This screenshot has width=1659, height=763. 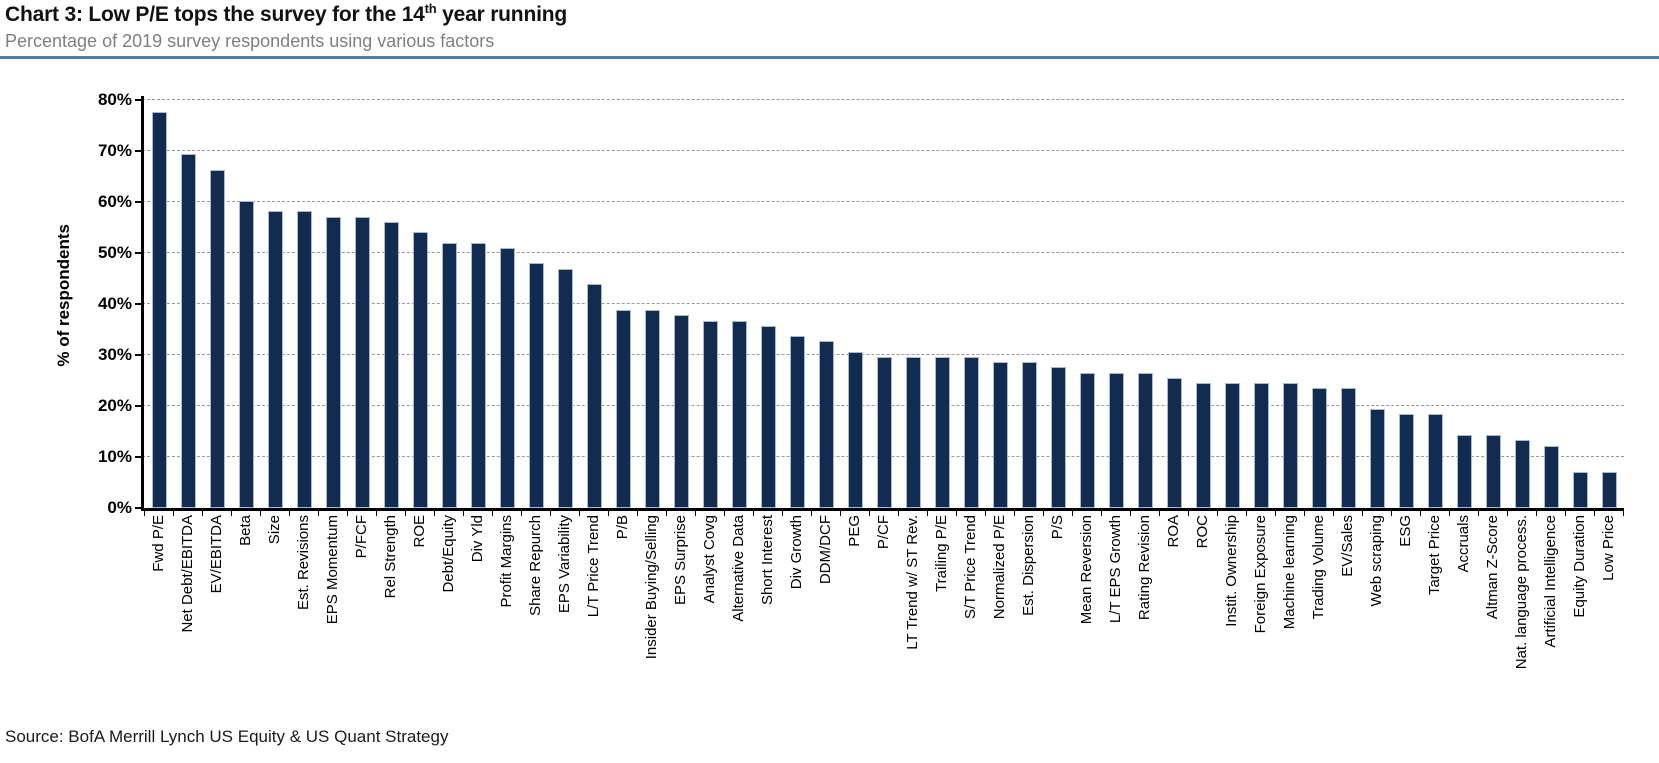 I want to click on x-category-label: Altman Z-Score, so click(x=1492, y=567).